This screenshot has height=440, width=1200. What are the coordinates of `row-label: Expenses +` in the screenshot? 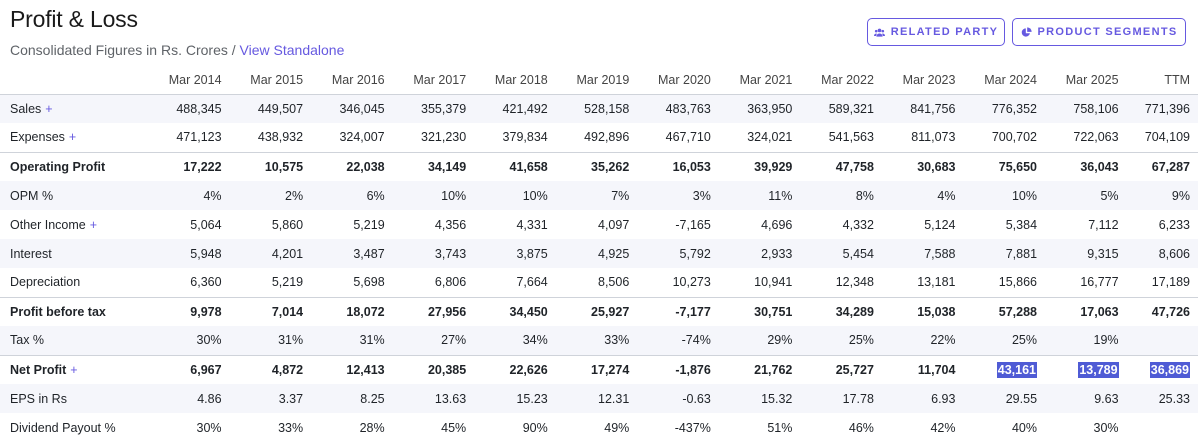 It's located at (74, 137).